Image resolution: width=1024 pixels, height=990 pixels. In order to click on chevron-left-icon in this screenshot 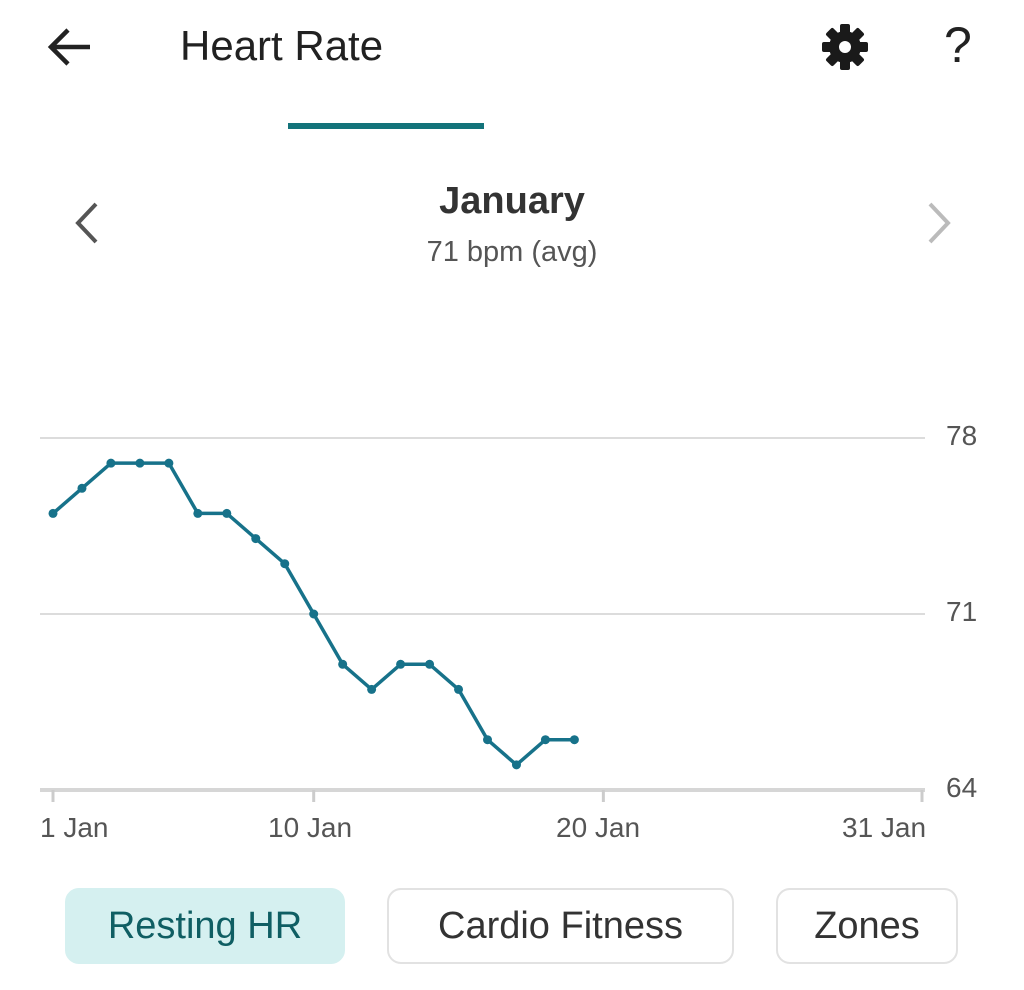, I will do `click(86, 223)`.